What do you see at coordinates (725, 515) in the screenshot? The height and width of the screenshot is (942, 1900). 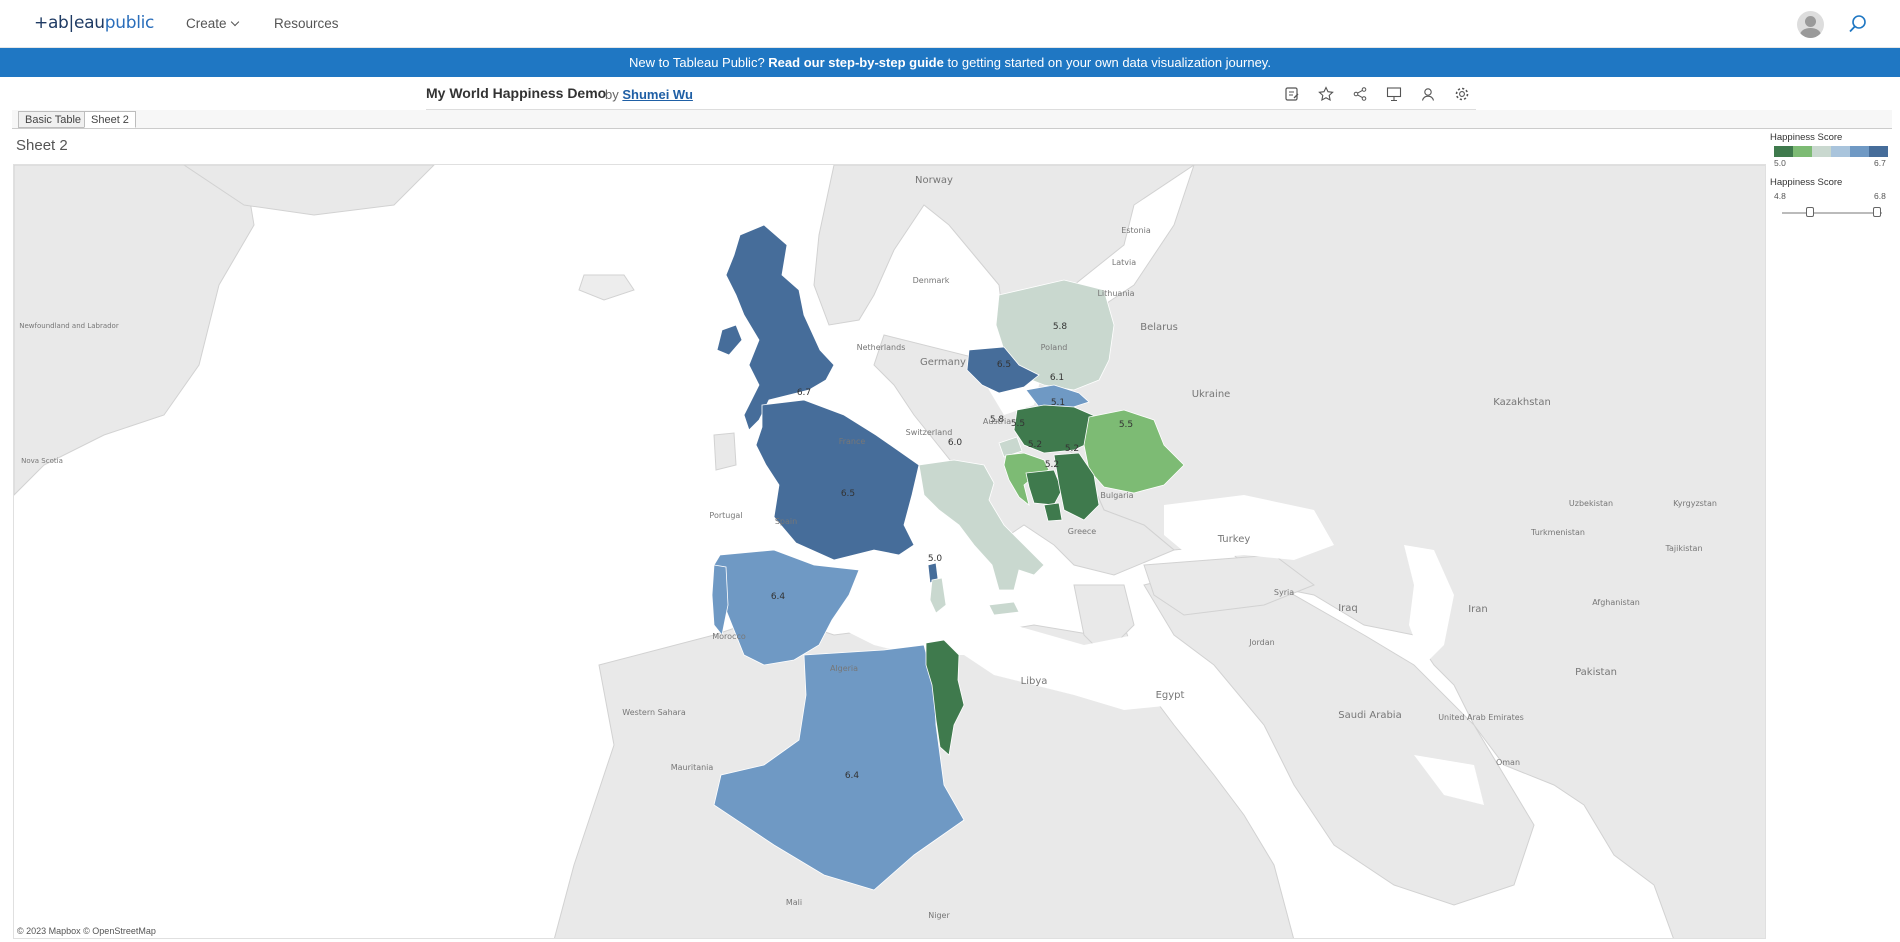 I see `place-label: Portugal` at bounding box center [725, 515].